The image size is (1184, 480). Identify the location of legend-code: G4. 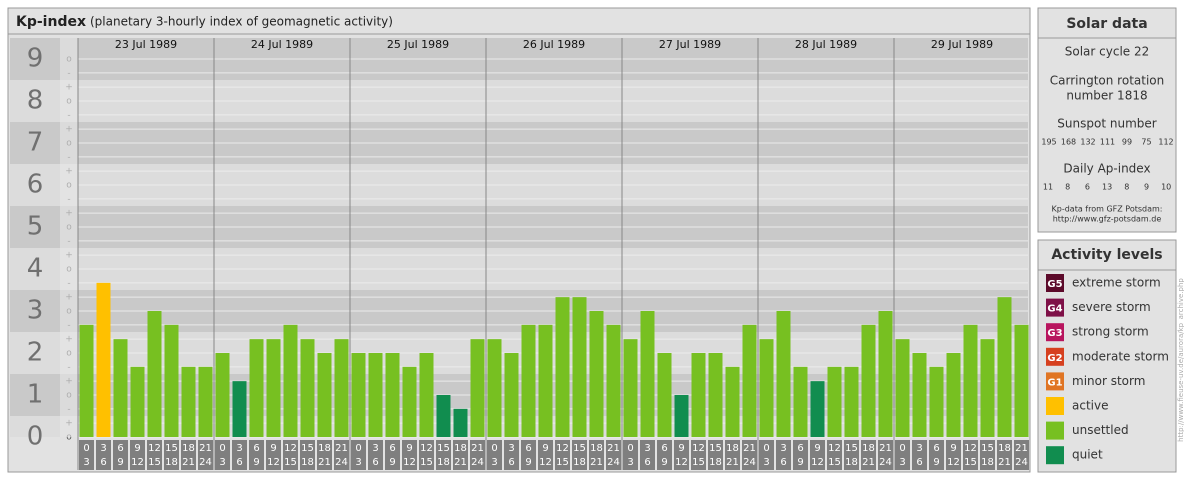
(1054, 309).